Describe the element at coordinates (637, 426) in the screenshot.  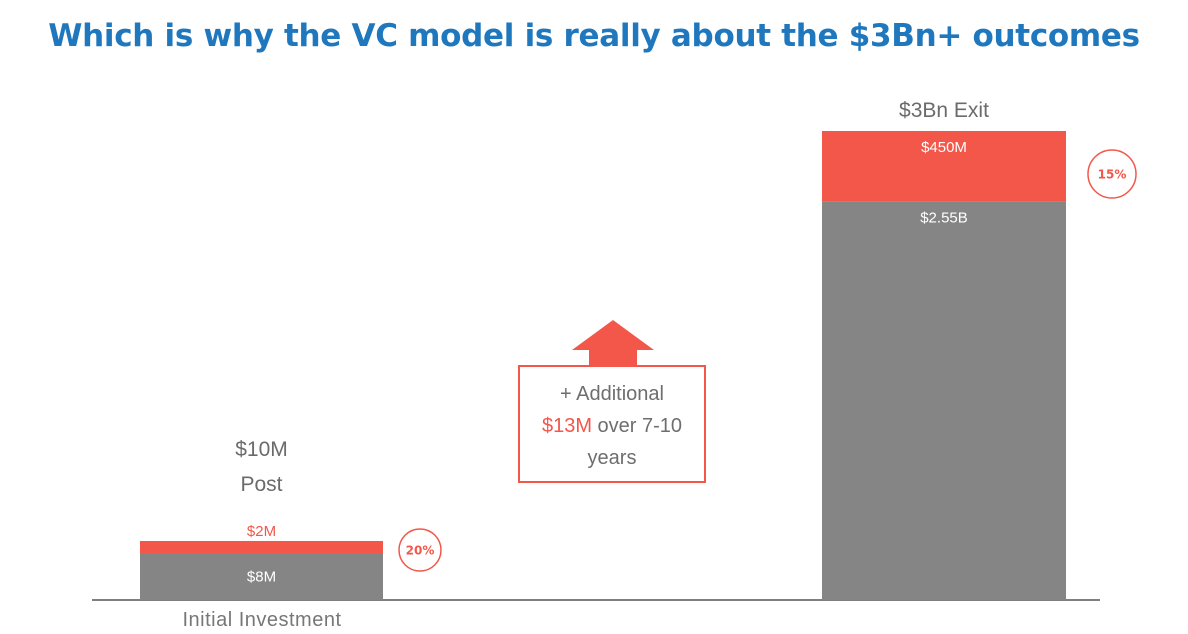
I see `callout-timeframe: over 7-10` at that location.